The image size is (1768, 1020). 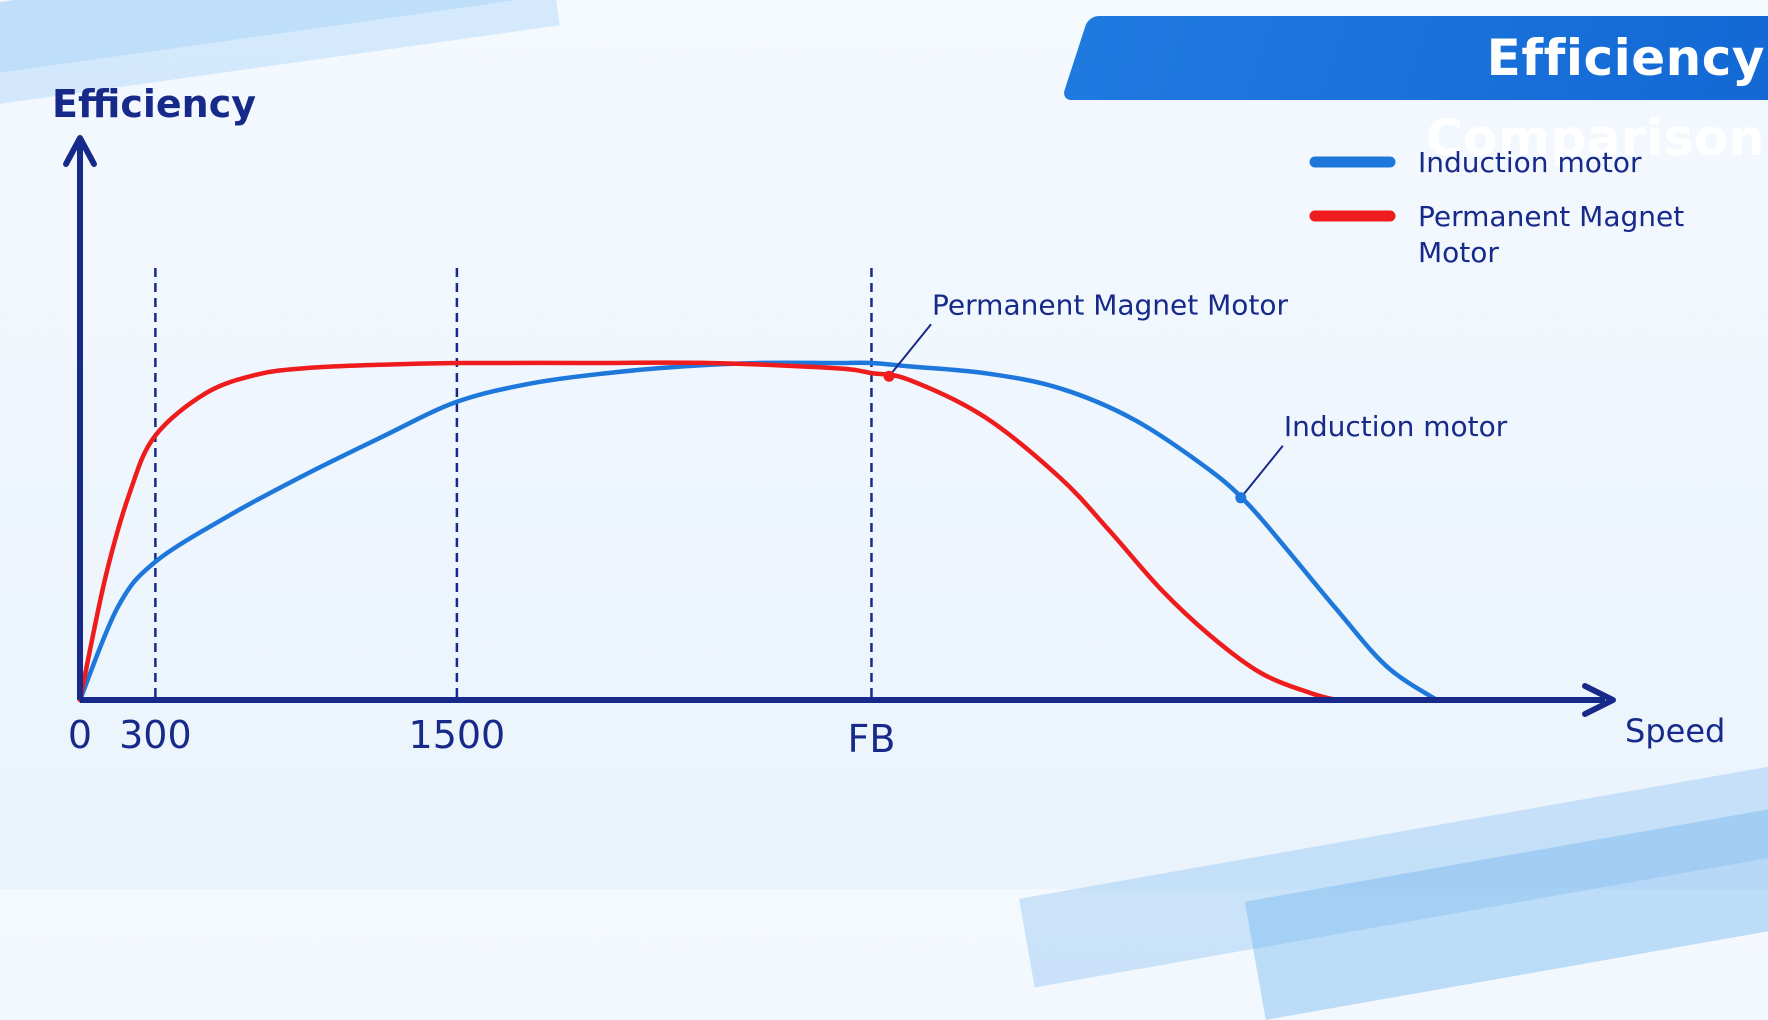 What do you see at coordinates (1599, 700) in the screenshot?
I see `x-axis-arrow` at bounding box center [1599, 700].